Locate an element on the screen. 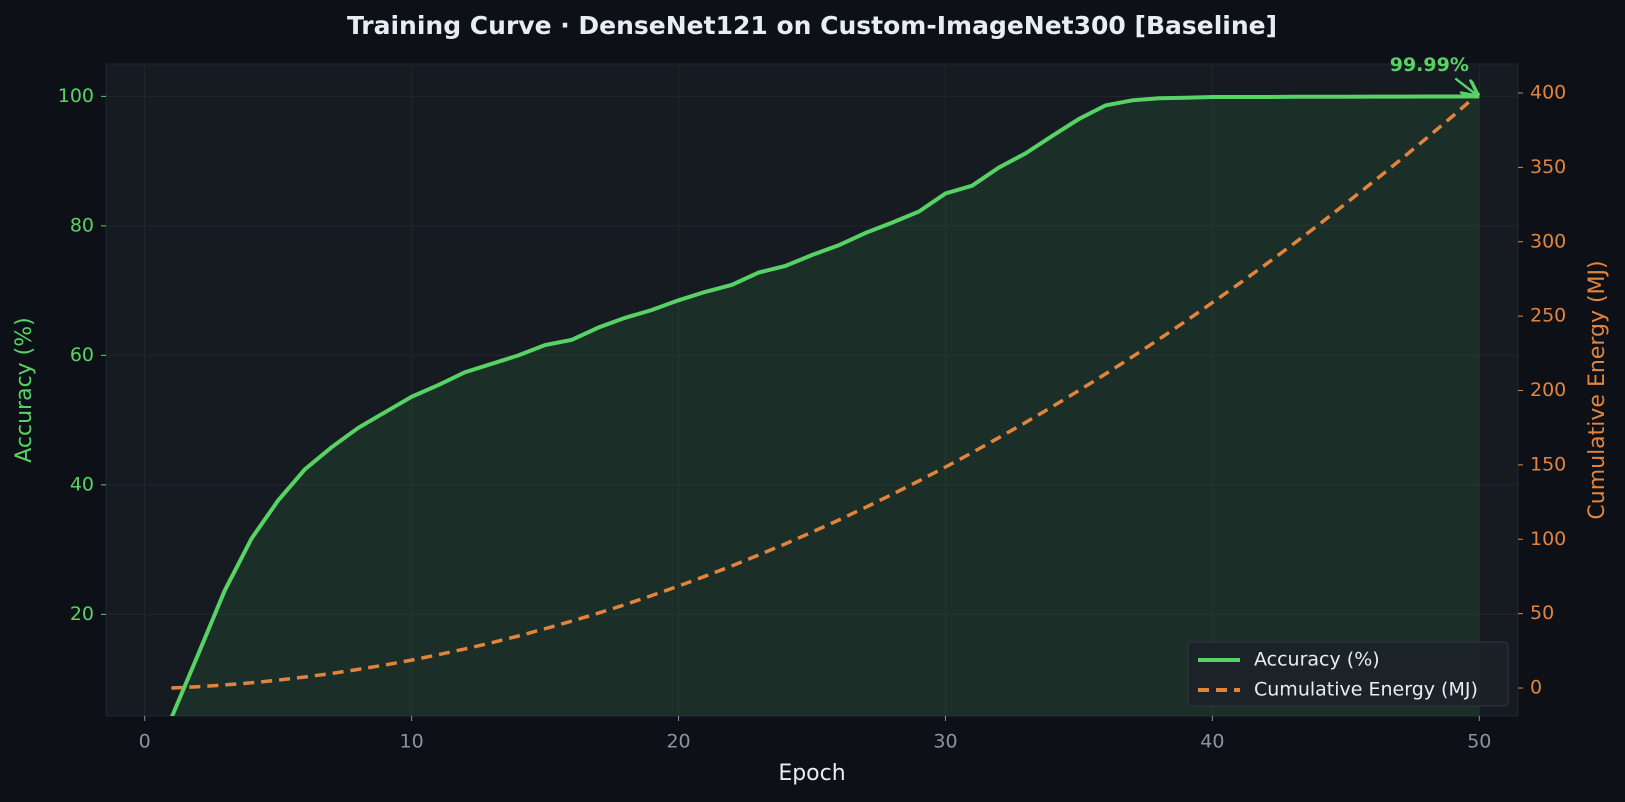  x-axis-label: Epoch is located at coordinates (811, 773).